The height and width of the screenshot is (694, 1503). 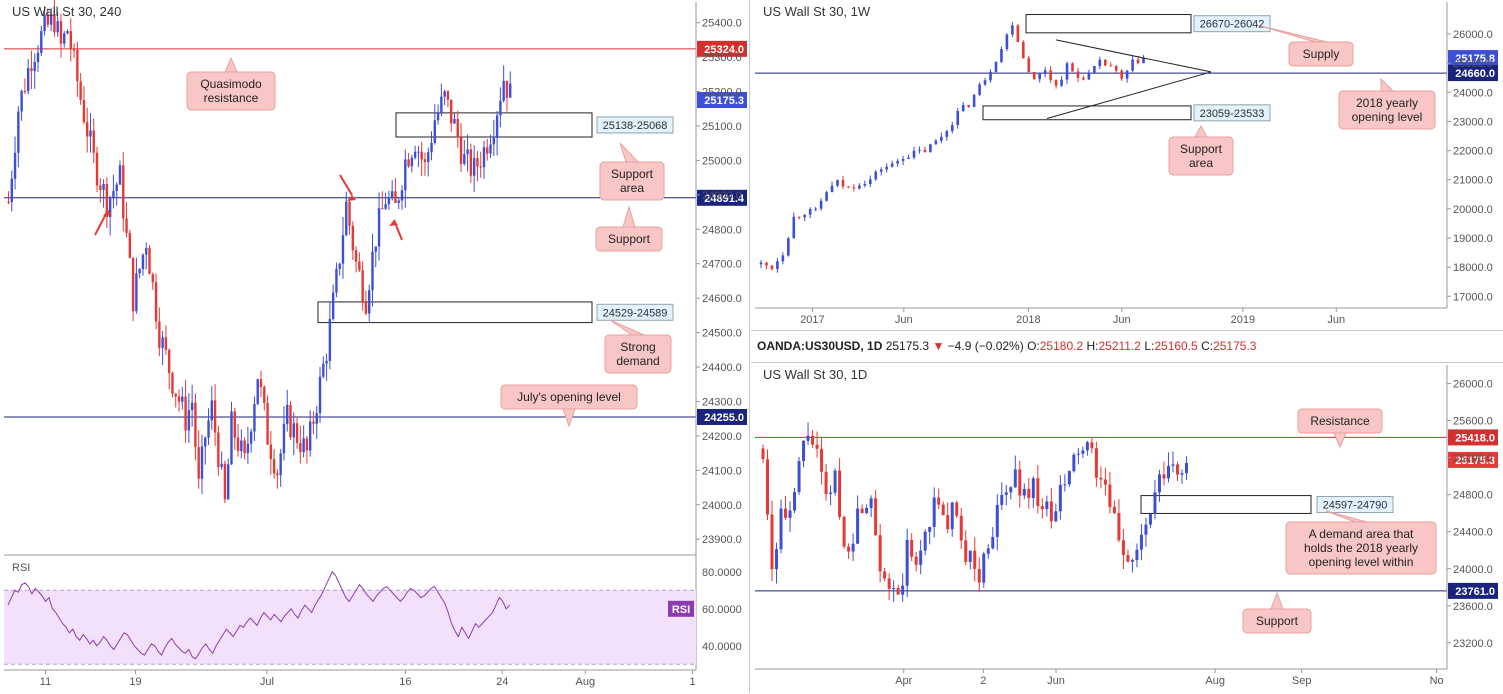 What do you see at coordinates (722, 196) in the screenshot?
I see `h4-y-tick: 24900.0` at bounding box center [722, 196].